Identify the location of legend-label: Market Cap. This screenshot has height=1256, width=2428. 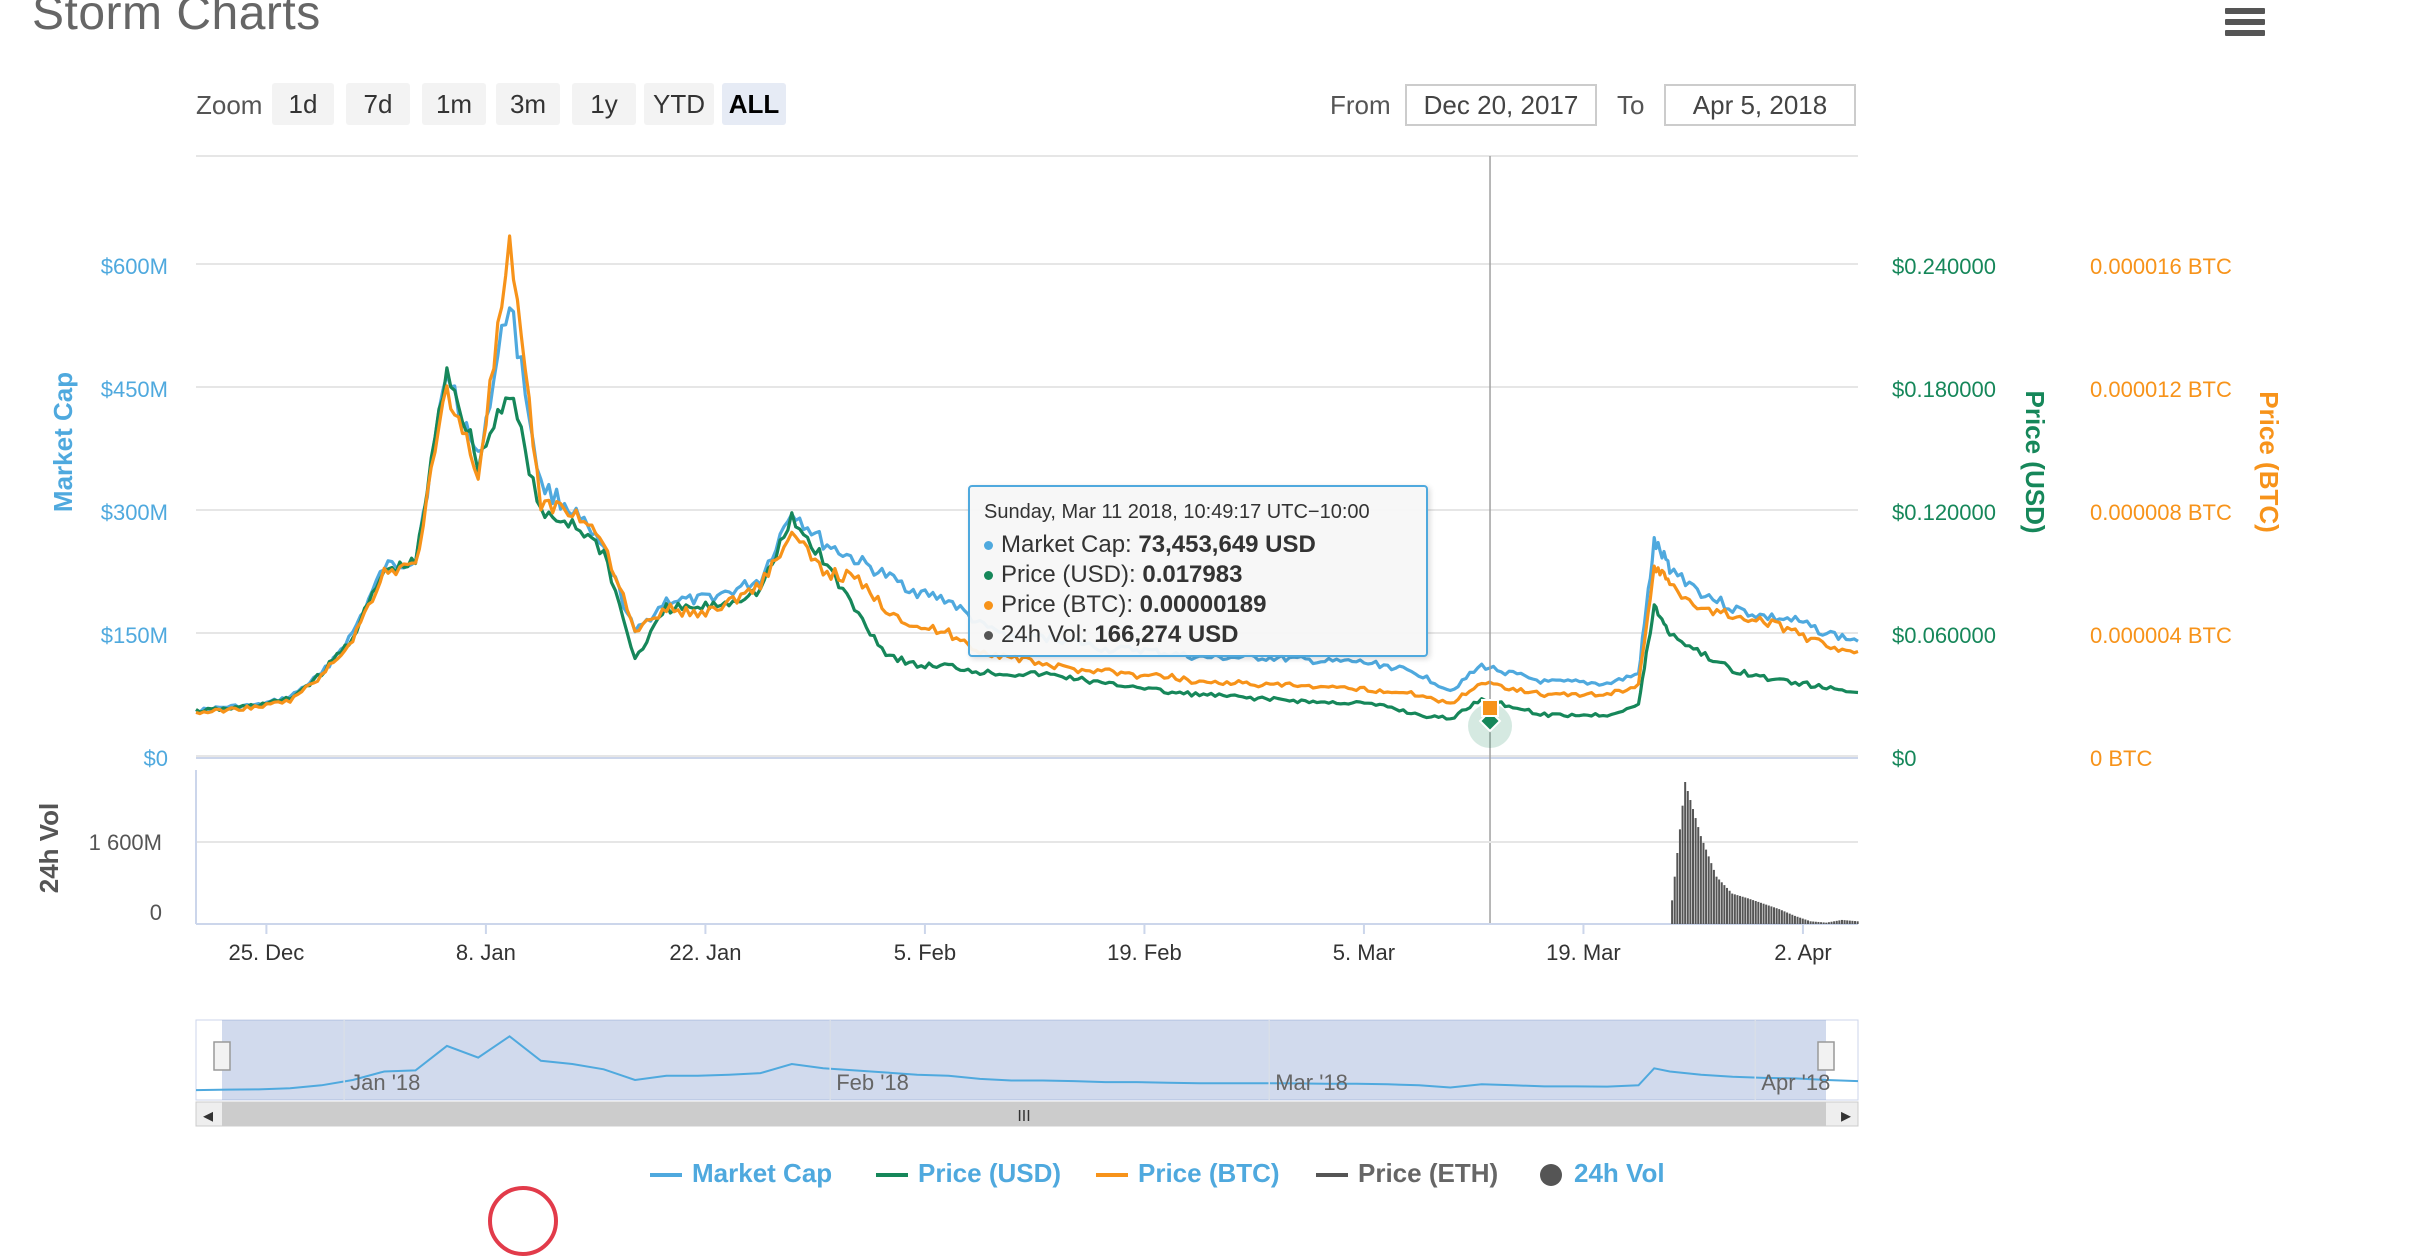
(762, 1173).